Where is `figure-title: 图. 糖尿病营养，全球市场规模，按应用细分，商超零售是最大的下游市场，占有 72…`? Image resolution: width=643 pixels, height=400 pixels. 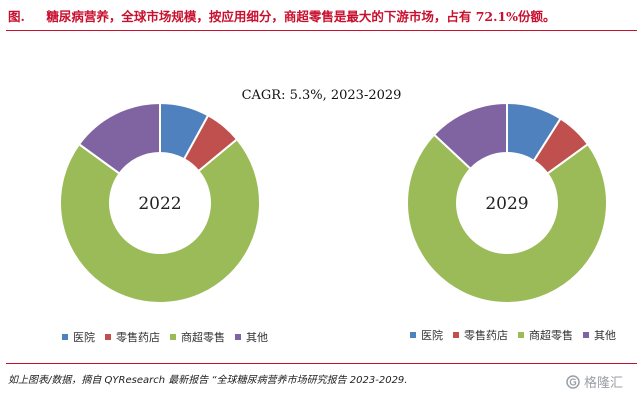 figure-title: 图. 糖尿病营养，全球市场规模，按应用细分，商超零售是最大的下游市场，占有 72… is located at coordinates (323, 16).